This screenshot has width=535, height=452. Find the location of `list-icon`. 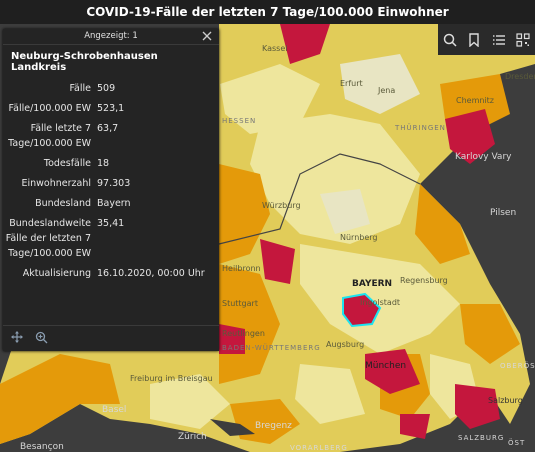

list-icon is located at coordinates (499, 40).